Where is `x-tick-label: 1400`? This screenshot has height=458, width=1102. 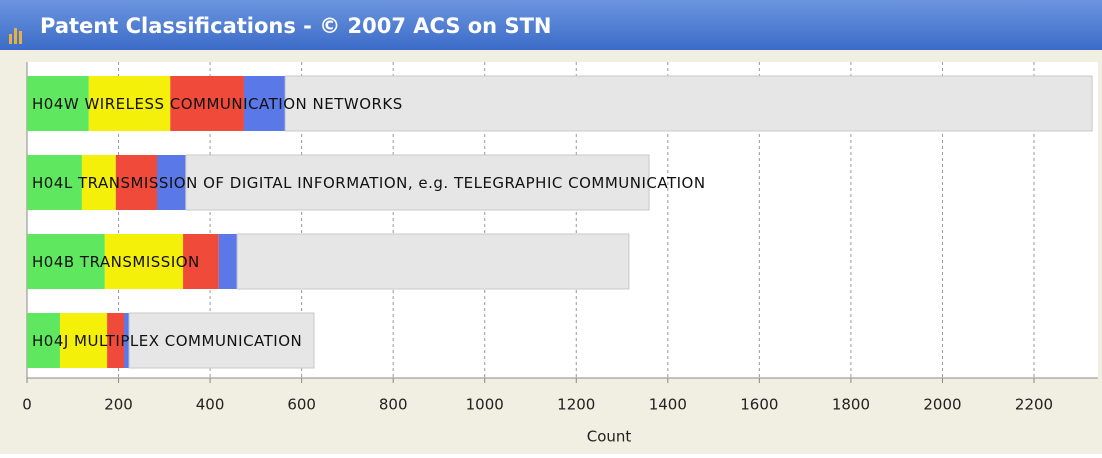 x-tick-label: 1400 is located at coordinates (668, 405).